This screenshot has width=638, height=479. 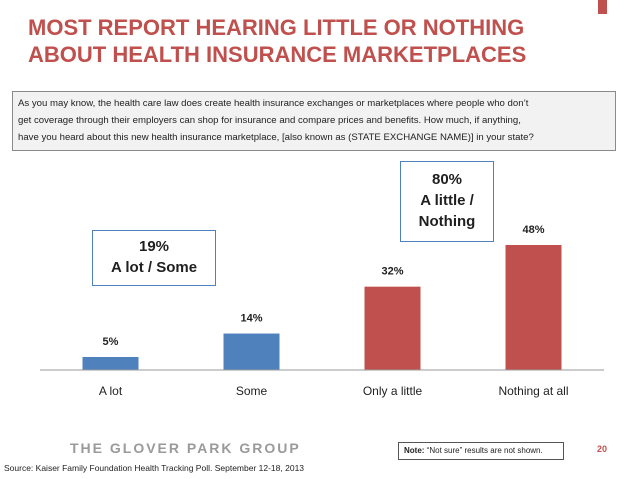 What do you see at coordinates (251, 319) in the screenshot?
I see `data-label: 14%` at bounding box center [251, 319].